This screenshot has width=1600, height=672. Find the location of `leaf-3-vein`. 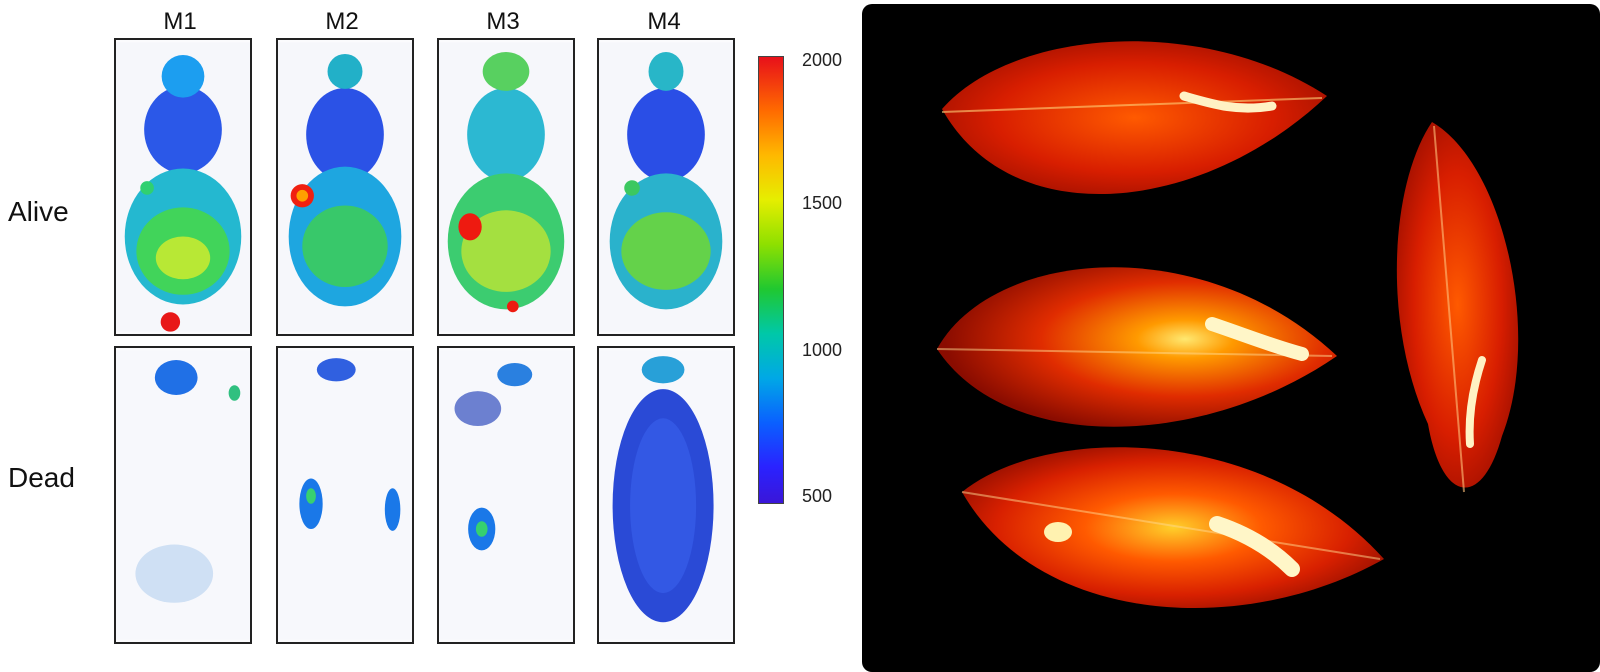

leaf-3-vein is located at coordinates (1171, 525).